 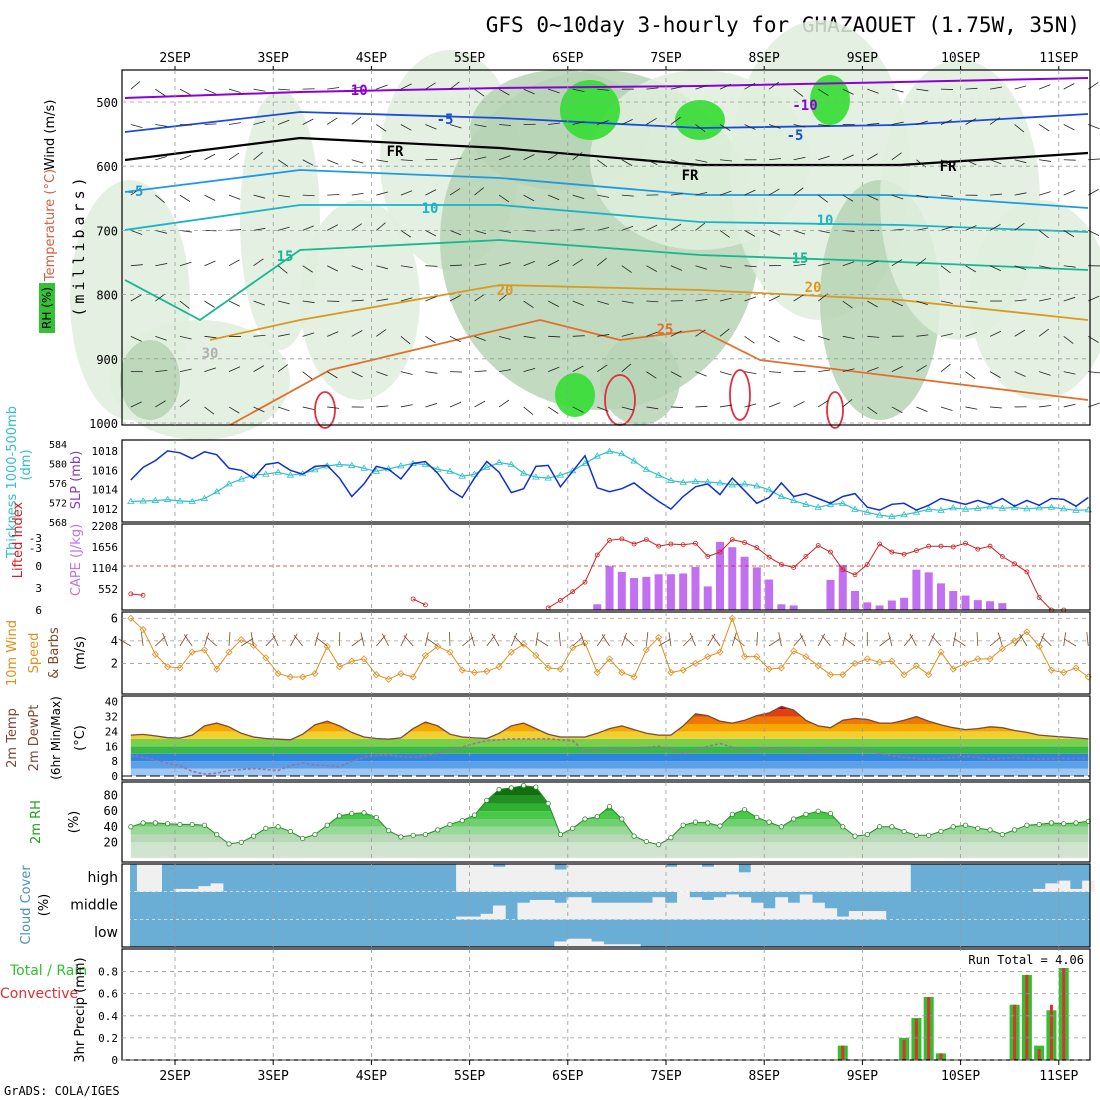 I want to click on slp-tick: 1016, so click(x=105, y=470).